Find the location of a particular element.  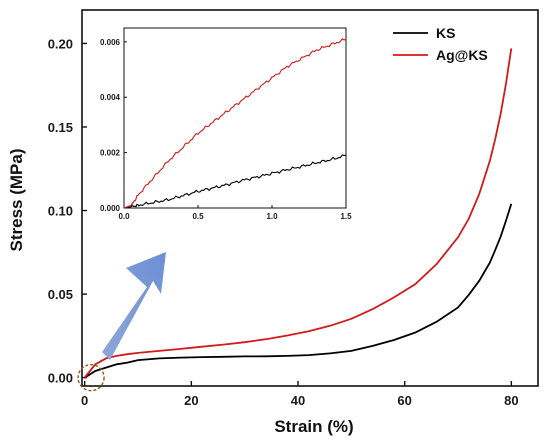

main-x-tick-label: 80 is located at coordinates (511, 400).